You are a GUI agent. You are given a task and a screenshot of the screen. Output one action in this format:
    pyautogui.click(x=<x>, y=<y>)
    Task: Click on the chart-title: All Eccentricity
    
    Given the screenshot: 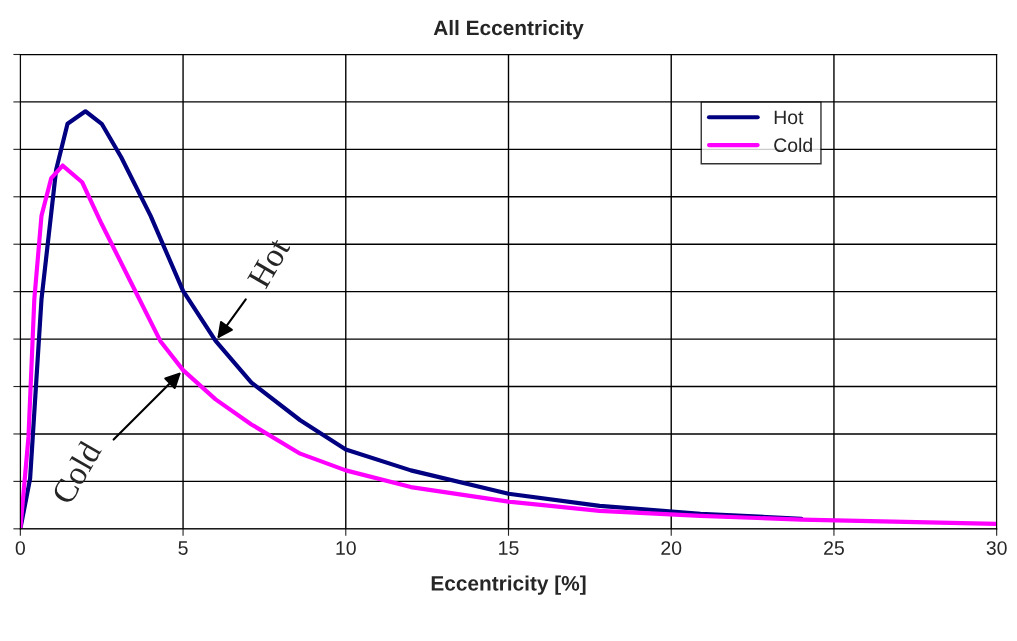 What is the action you would take?
    pyautogui.click(x=508, y=29)
    